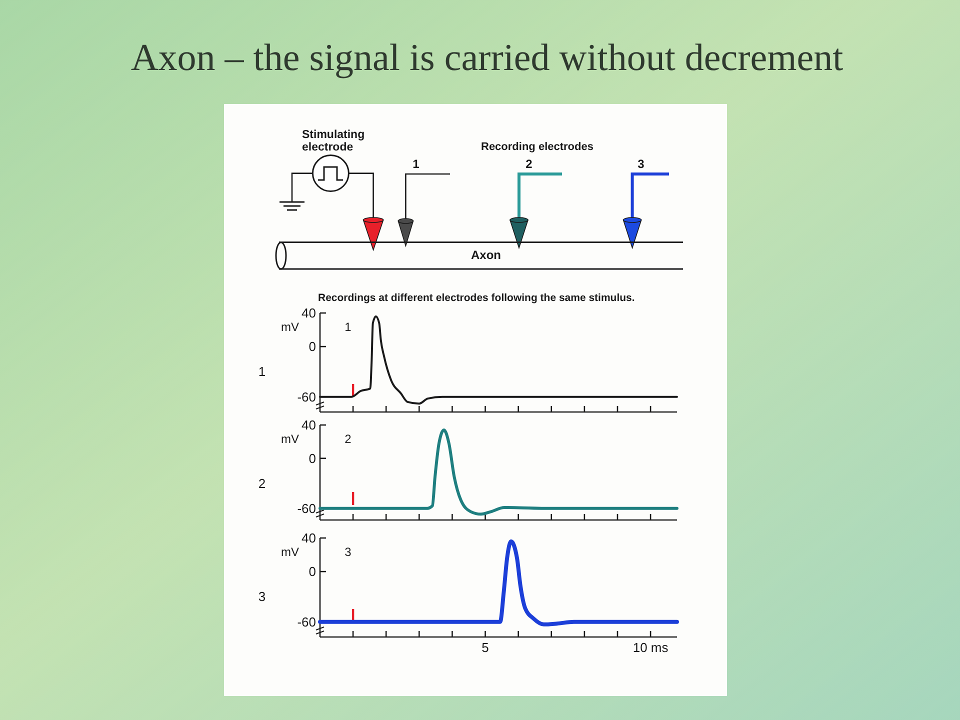  Describe the element at coordinates (485, 647) in the screenshot. I see `x-tick-label: 5` at that location.